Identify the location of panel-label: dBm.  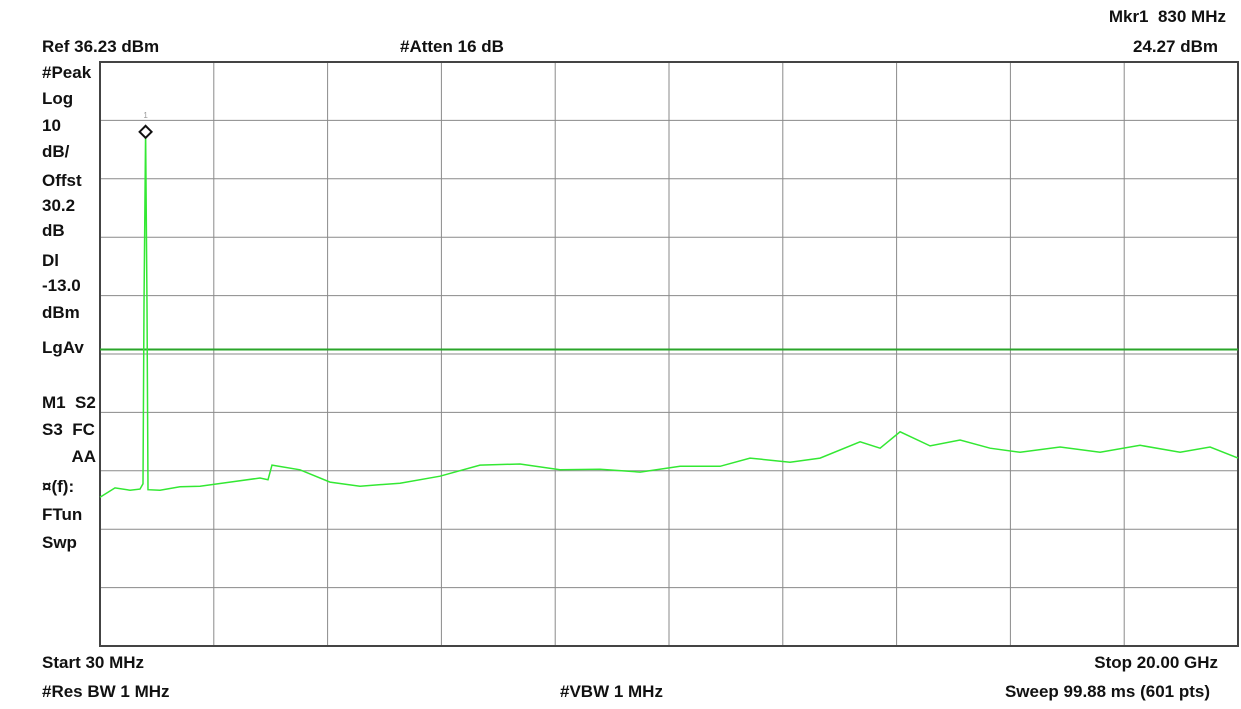
(61, 312).